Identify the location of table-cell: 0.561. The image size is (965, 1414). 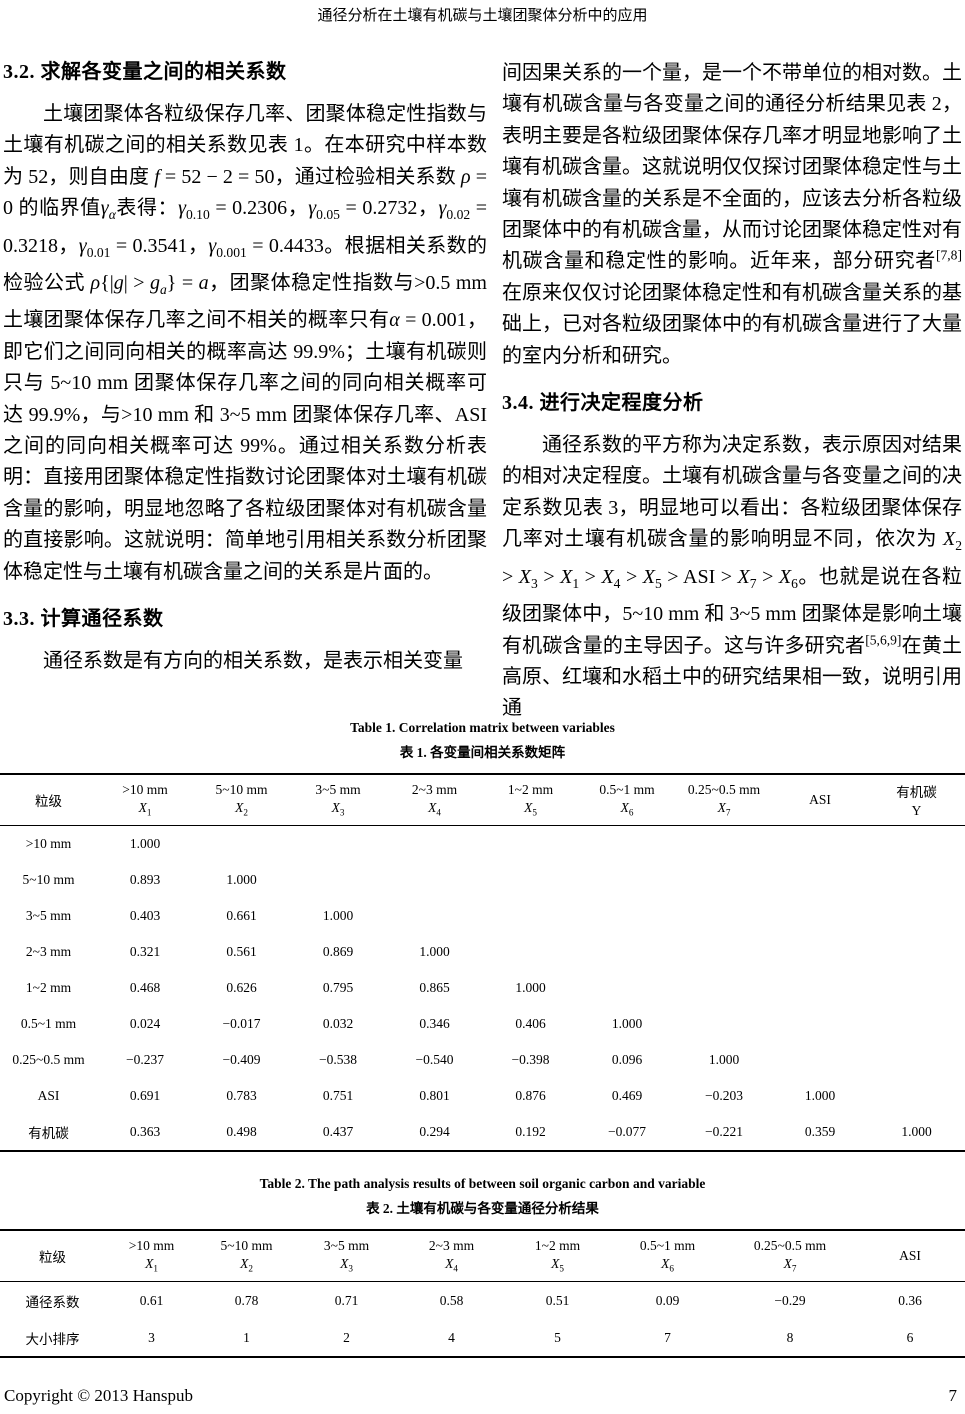
(241, 951).